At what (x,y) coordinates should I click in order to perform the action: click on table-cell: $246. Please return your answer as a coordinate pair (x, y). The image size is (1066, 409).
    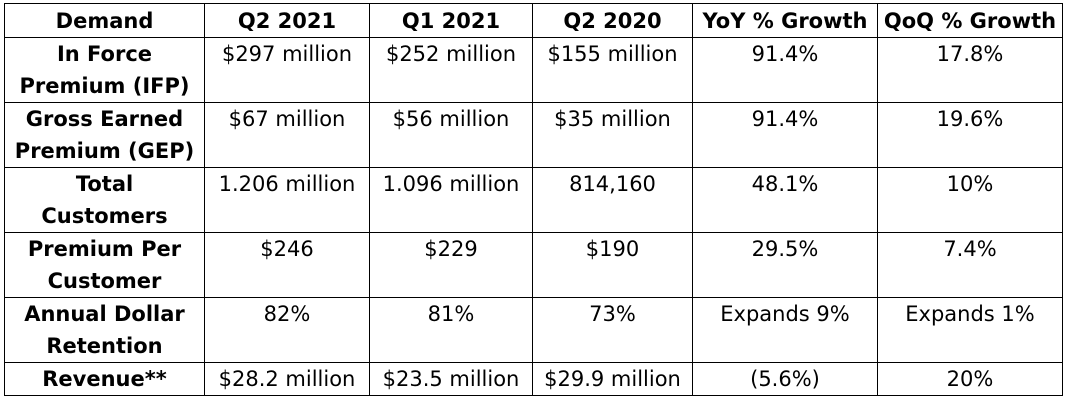
    Looking at the image, I should click on (287, 265).